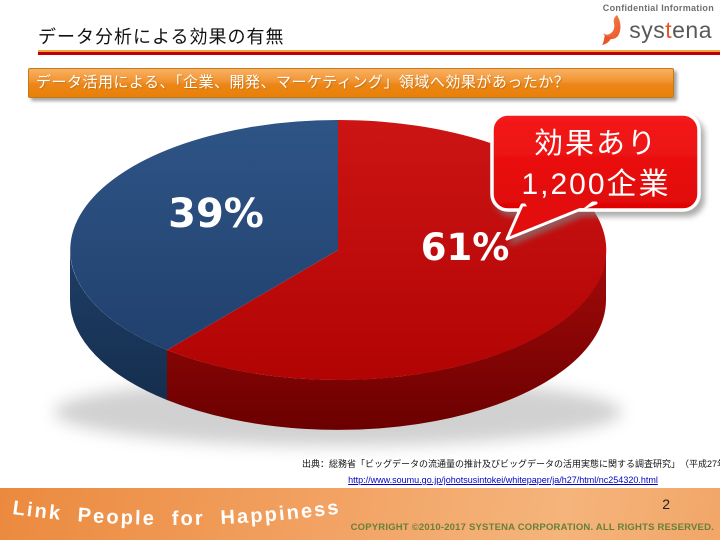 The width and height of the screenshot is (720, 540). What do you see at coordinates (658, 8) in the screenshot?
I see `confidential-label: Confidential Information` at bounding box center [658, 8].